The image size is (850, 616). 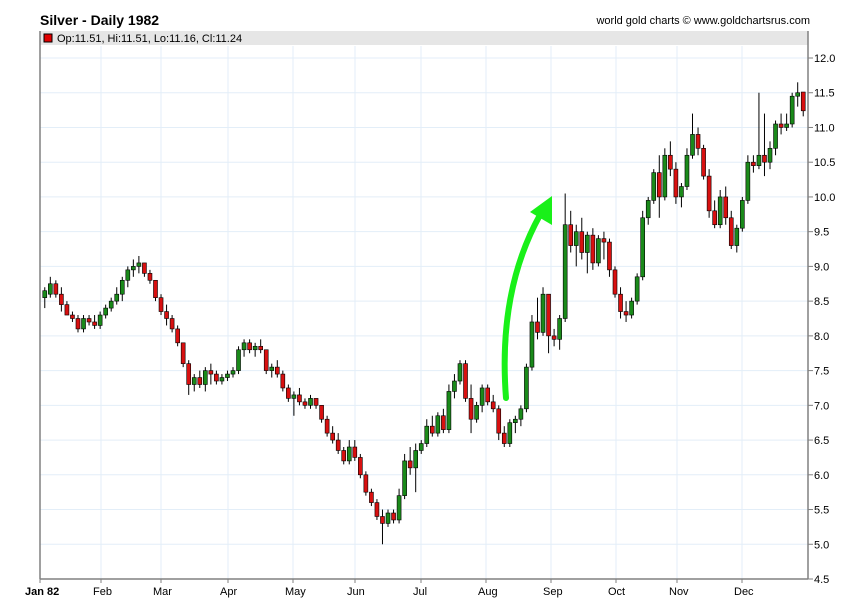 What do you see at coordinates (522, 306) in the screenshot?
I see `arrow-shaft` at bounding box center [522, 306].